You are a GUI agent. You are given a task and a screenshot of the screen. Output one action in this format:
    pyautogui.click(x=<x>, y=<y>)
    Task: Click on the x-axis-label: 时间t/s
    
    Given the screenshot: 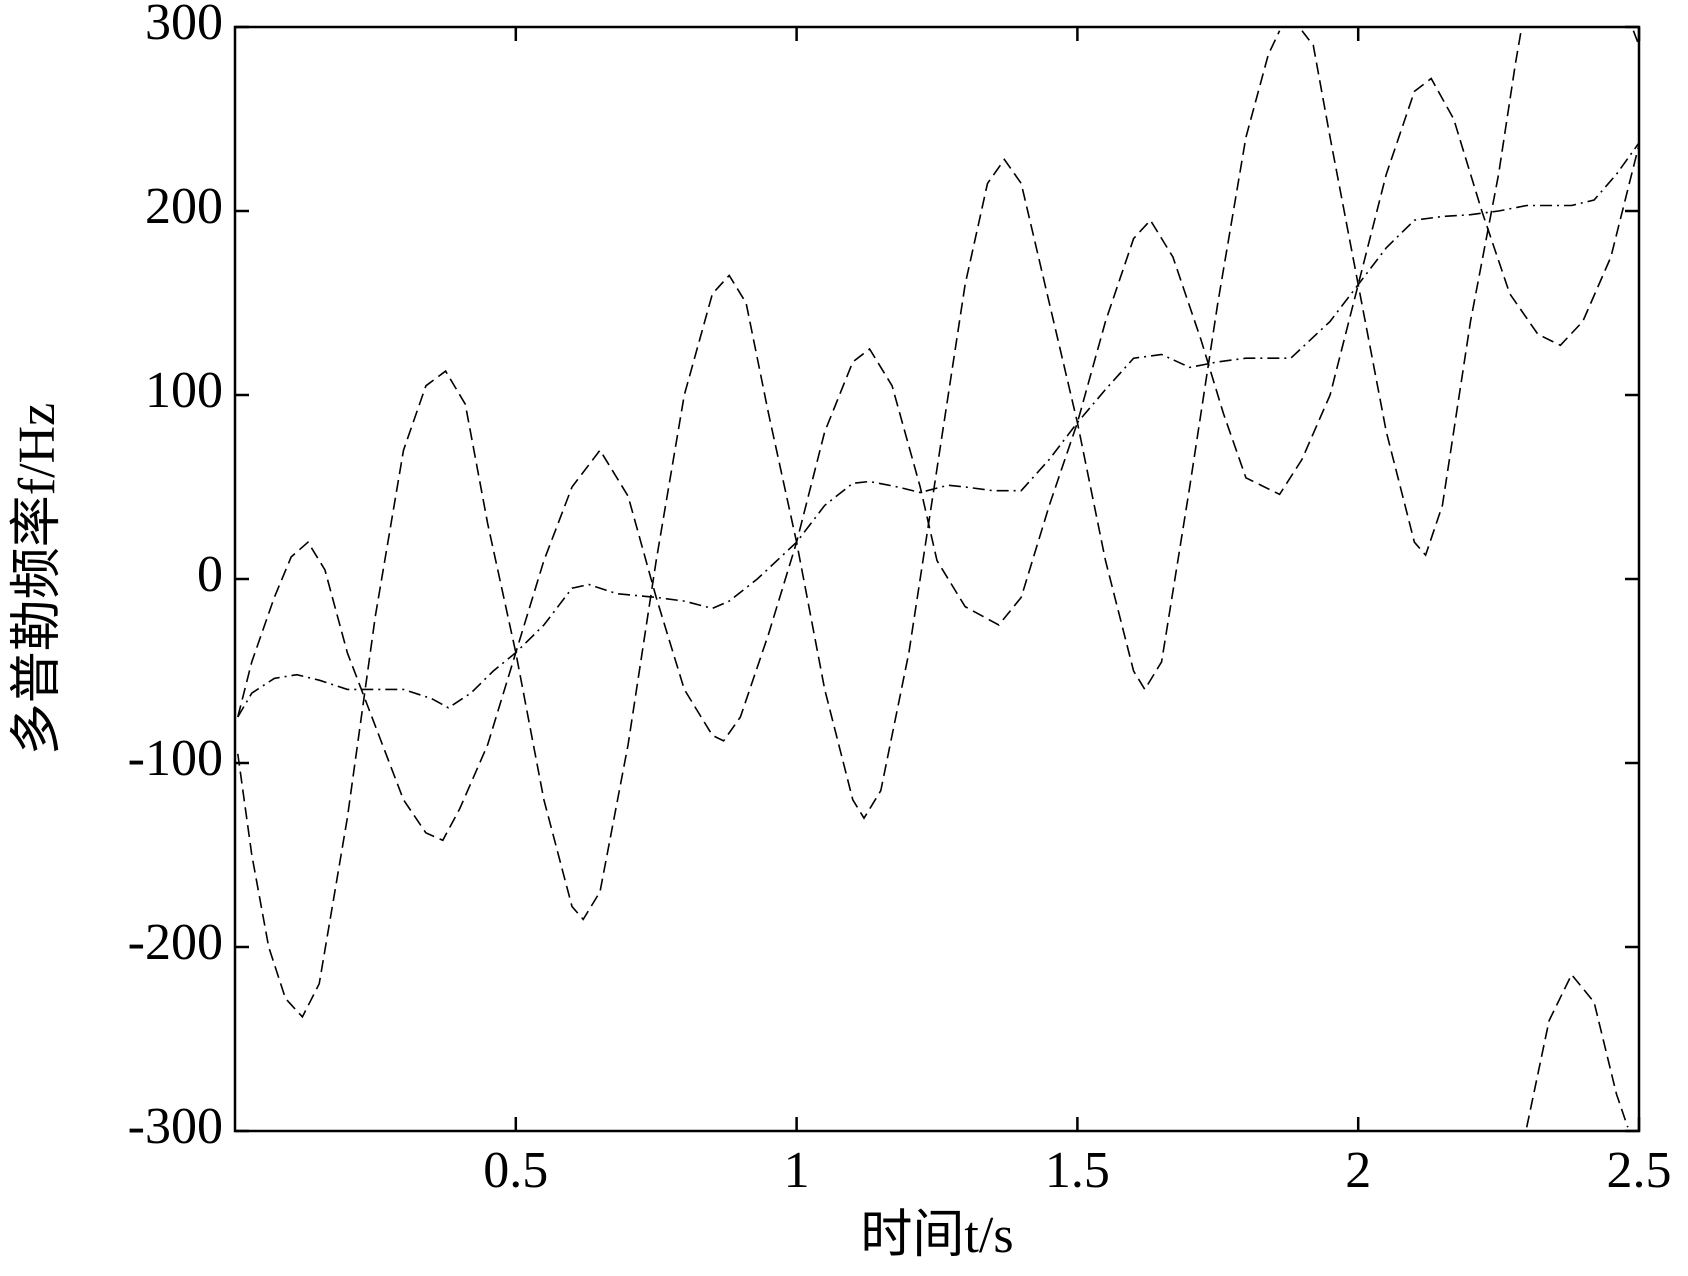 What is the action you would take?
    pyautogui.click(x=936, y=1235)
    